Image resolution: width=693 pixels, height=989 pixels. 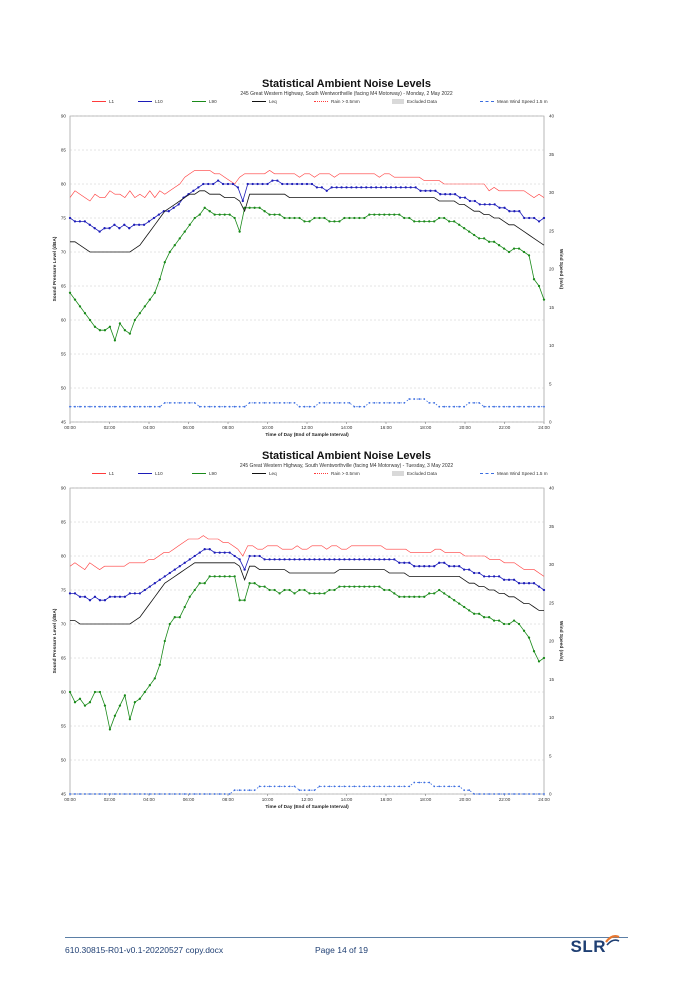 I want to click on x-tick-label: 12:00, so click(x=307, y=427).